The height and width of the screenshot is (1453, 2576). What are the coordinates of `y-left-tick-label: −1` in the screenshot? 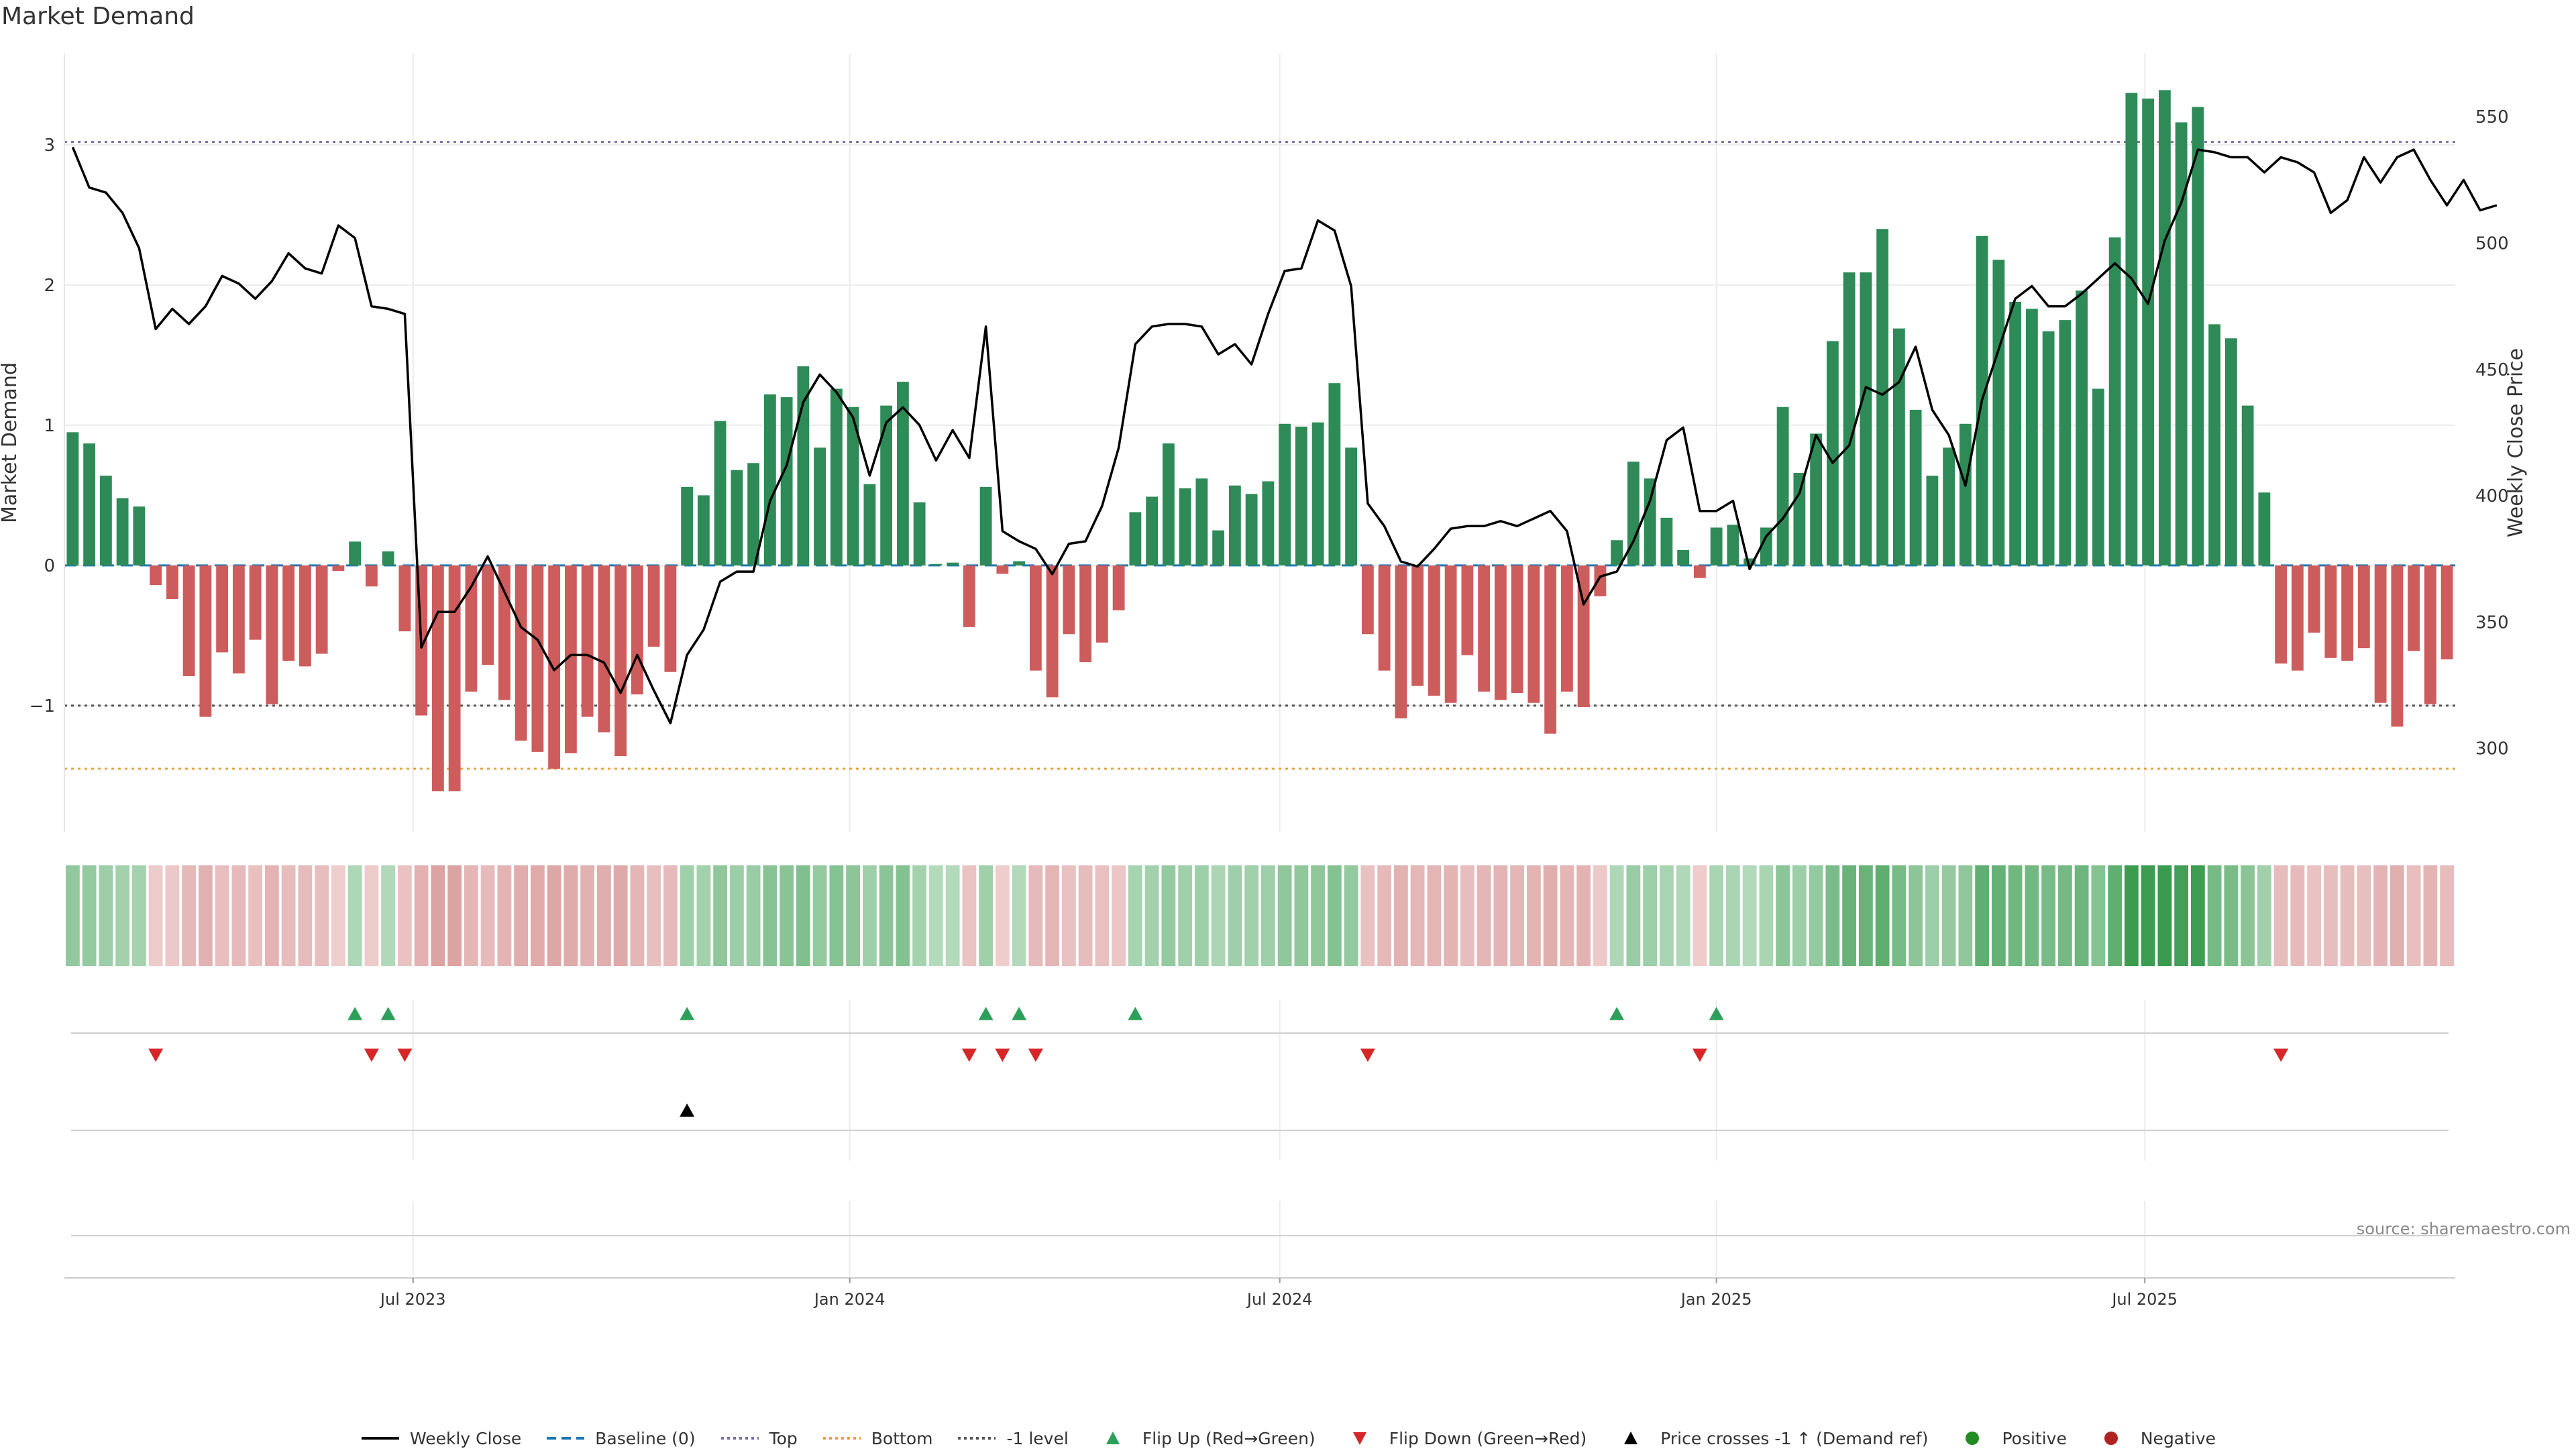 It's located at (42, 706).